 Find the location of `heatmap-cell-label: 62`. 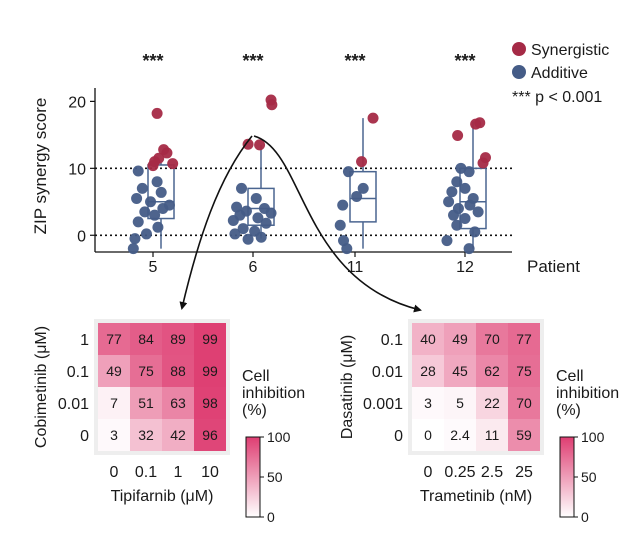

heatmap-cell-label: 62 is located at coordinates (492, 371).